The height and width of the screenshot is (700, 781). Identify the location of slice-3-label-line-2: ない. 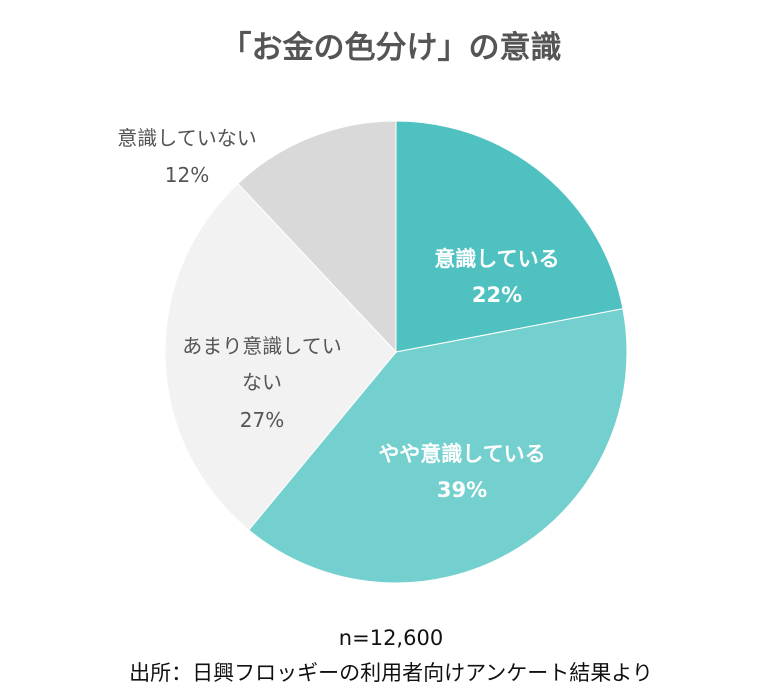
(262, 382).